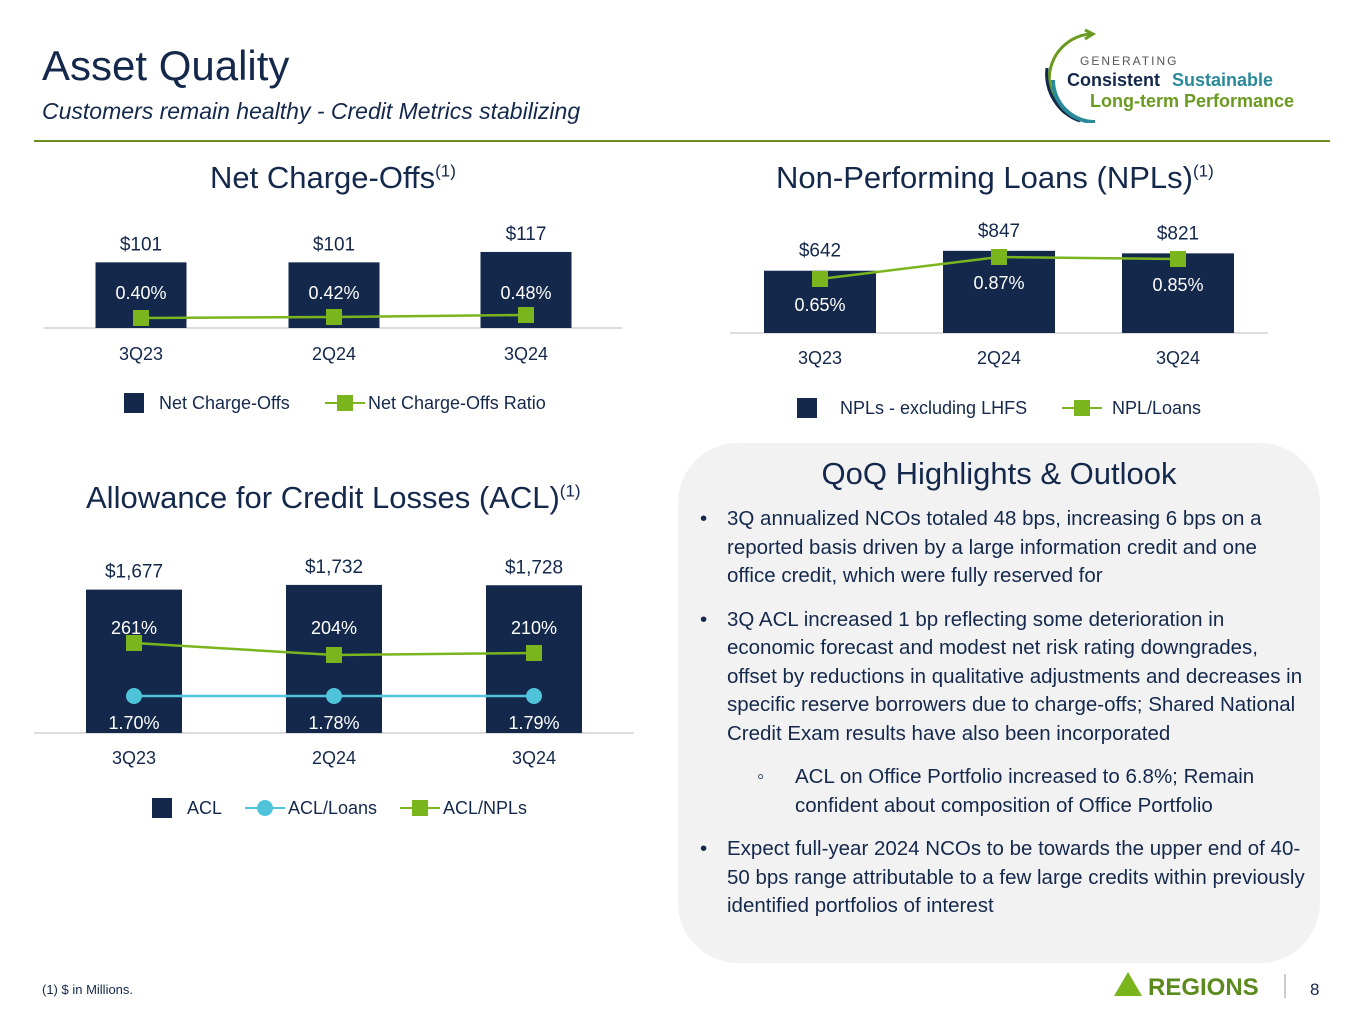 The width and height of the screenshot is (1365, 1024). I want to click on legend-label: Net Charge-Offs, so click(224, 403).